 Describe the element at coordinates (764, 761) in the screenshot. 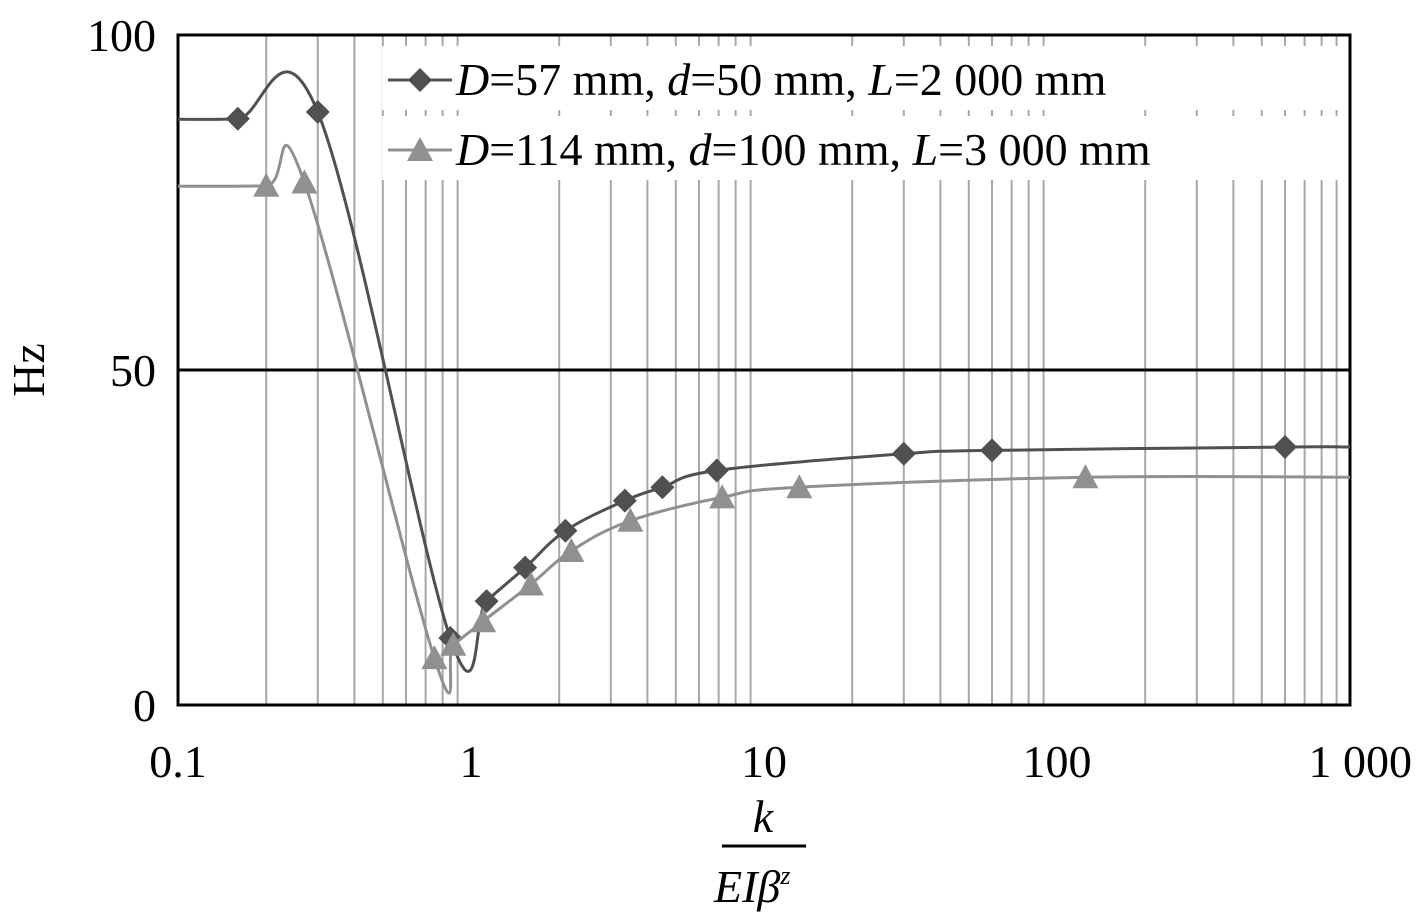

I see `x-tick-label: 10` at that location.